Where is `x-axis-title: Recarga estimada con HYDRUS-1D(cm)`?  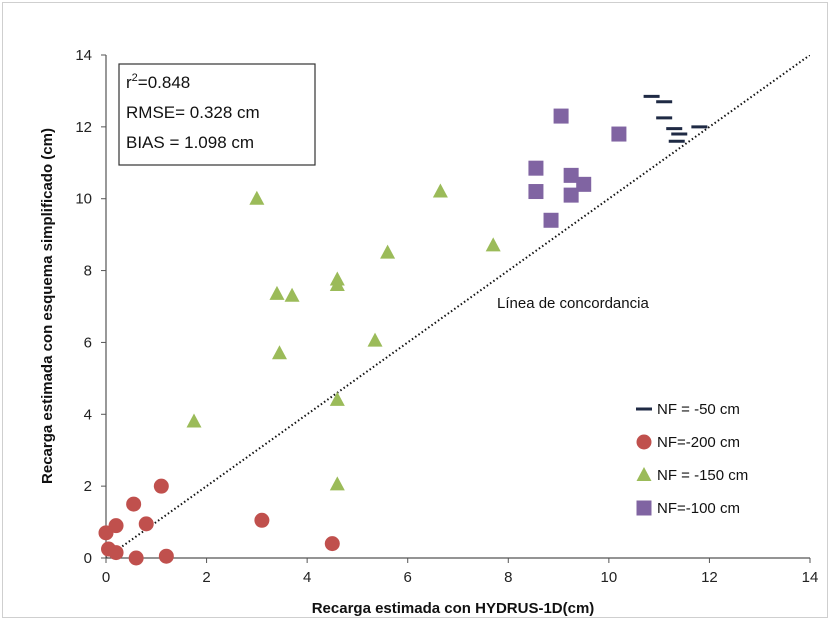
x-axis-title: Recarga estimada con HYDRUS-1D(cm) is located at coordinates (453, 608).